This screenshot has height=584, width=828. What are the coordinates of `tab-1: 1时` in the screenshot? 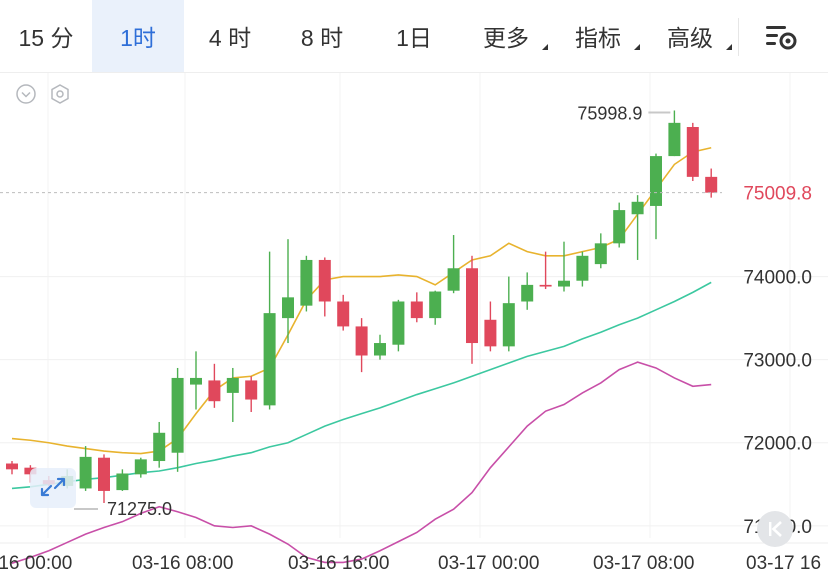 It's located at (138, 36).